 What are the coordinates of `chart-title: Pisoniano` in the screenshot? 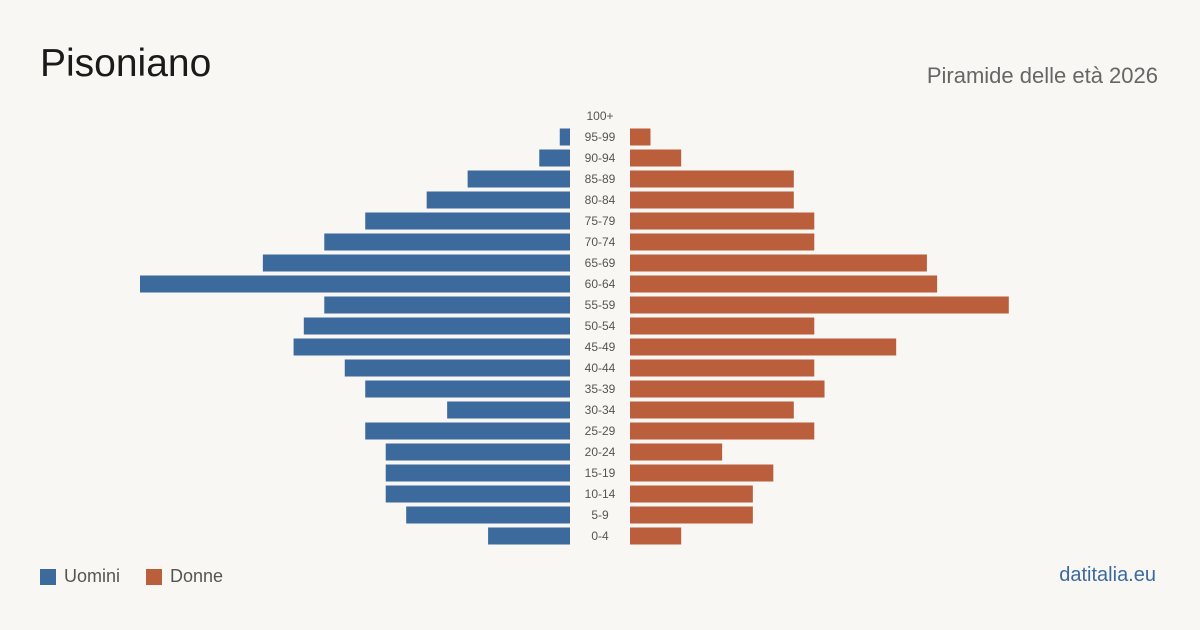 It's located at (126, 63).